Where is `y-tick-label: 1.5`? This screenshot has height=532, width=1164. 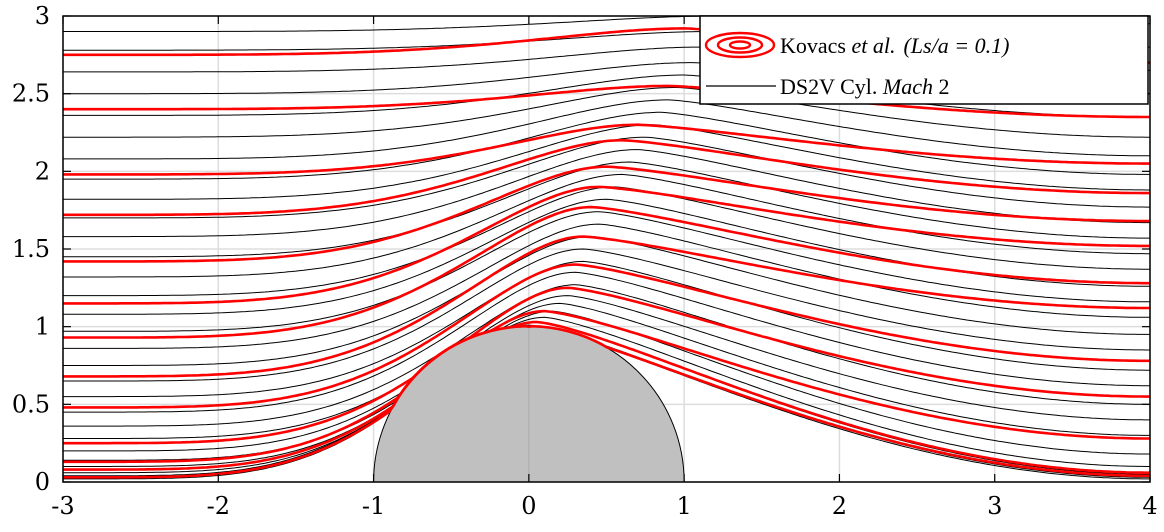 y-tick-label: 1.5 is located at coordinates (31, 249).